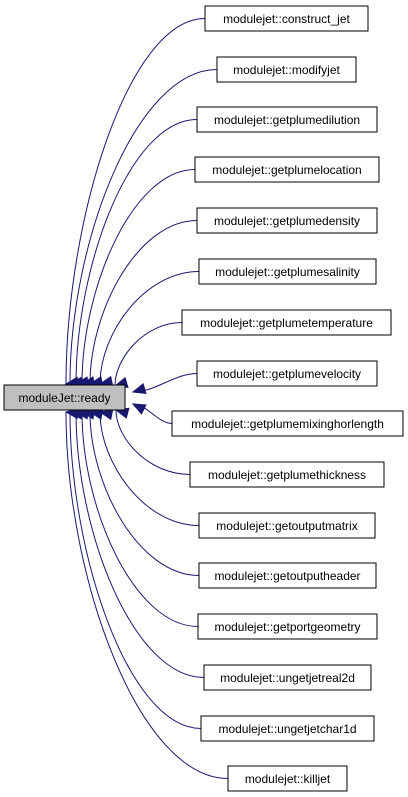 This screenshot has width=408, height=797. I want to click on root-node-box, so click(64, 397).